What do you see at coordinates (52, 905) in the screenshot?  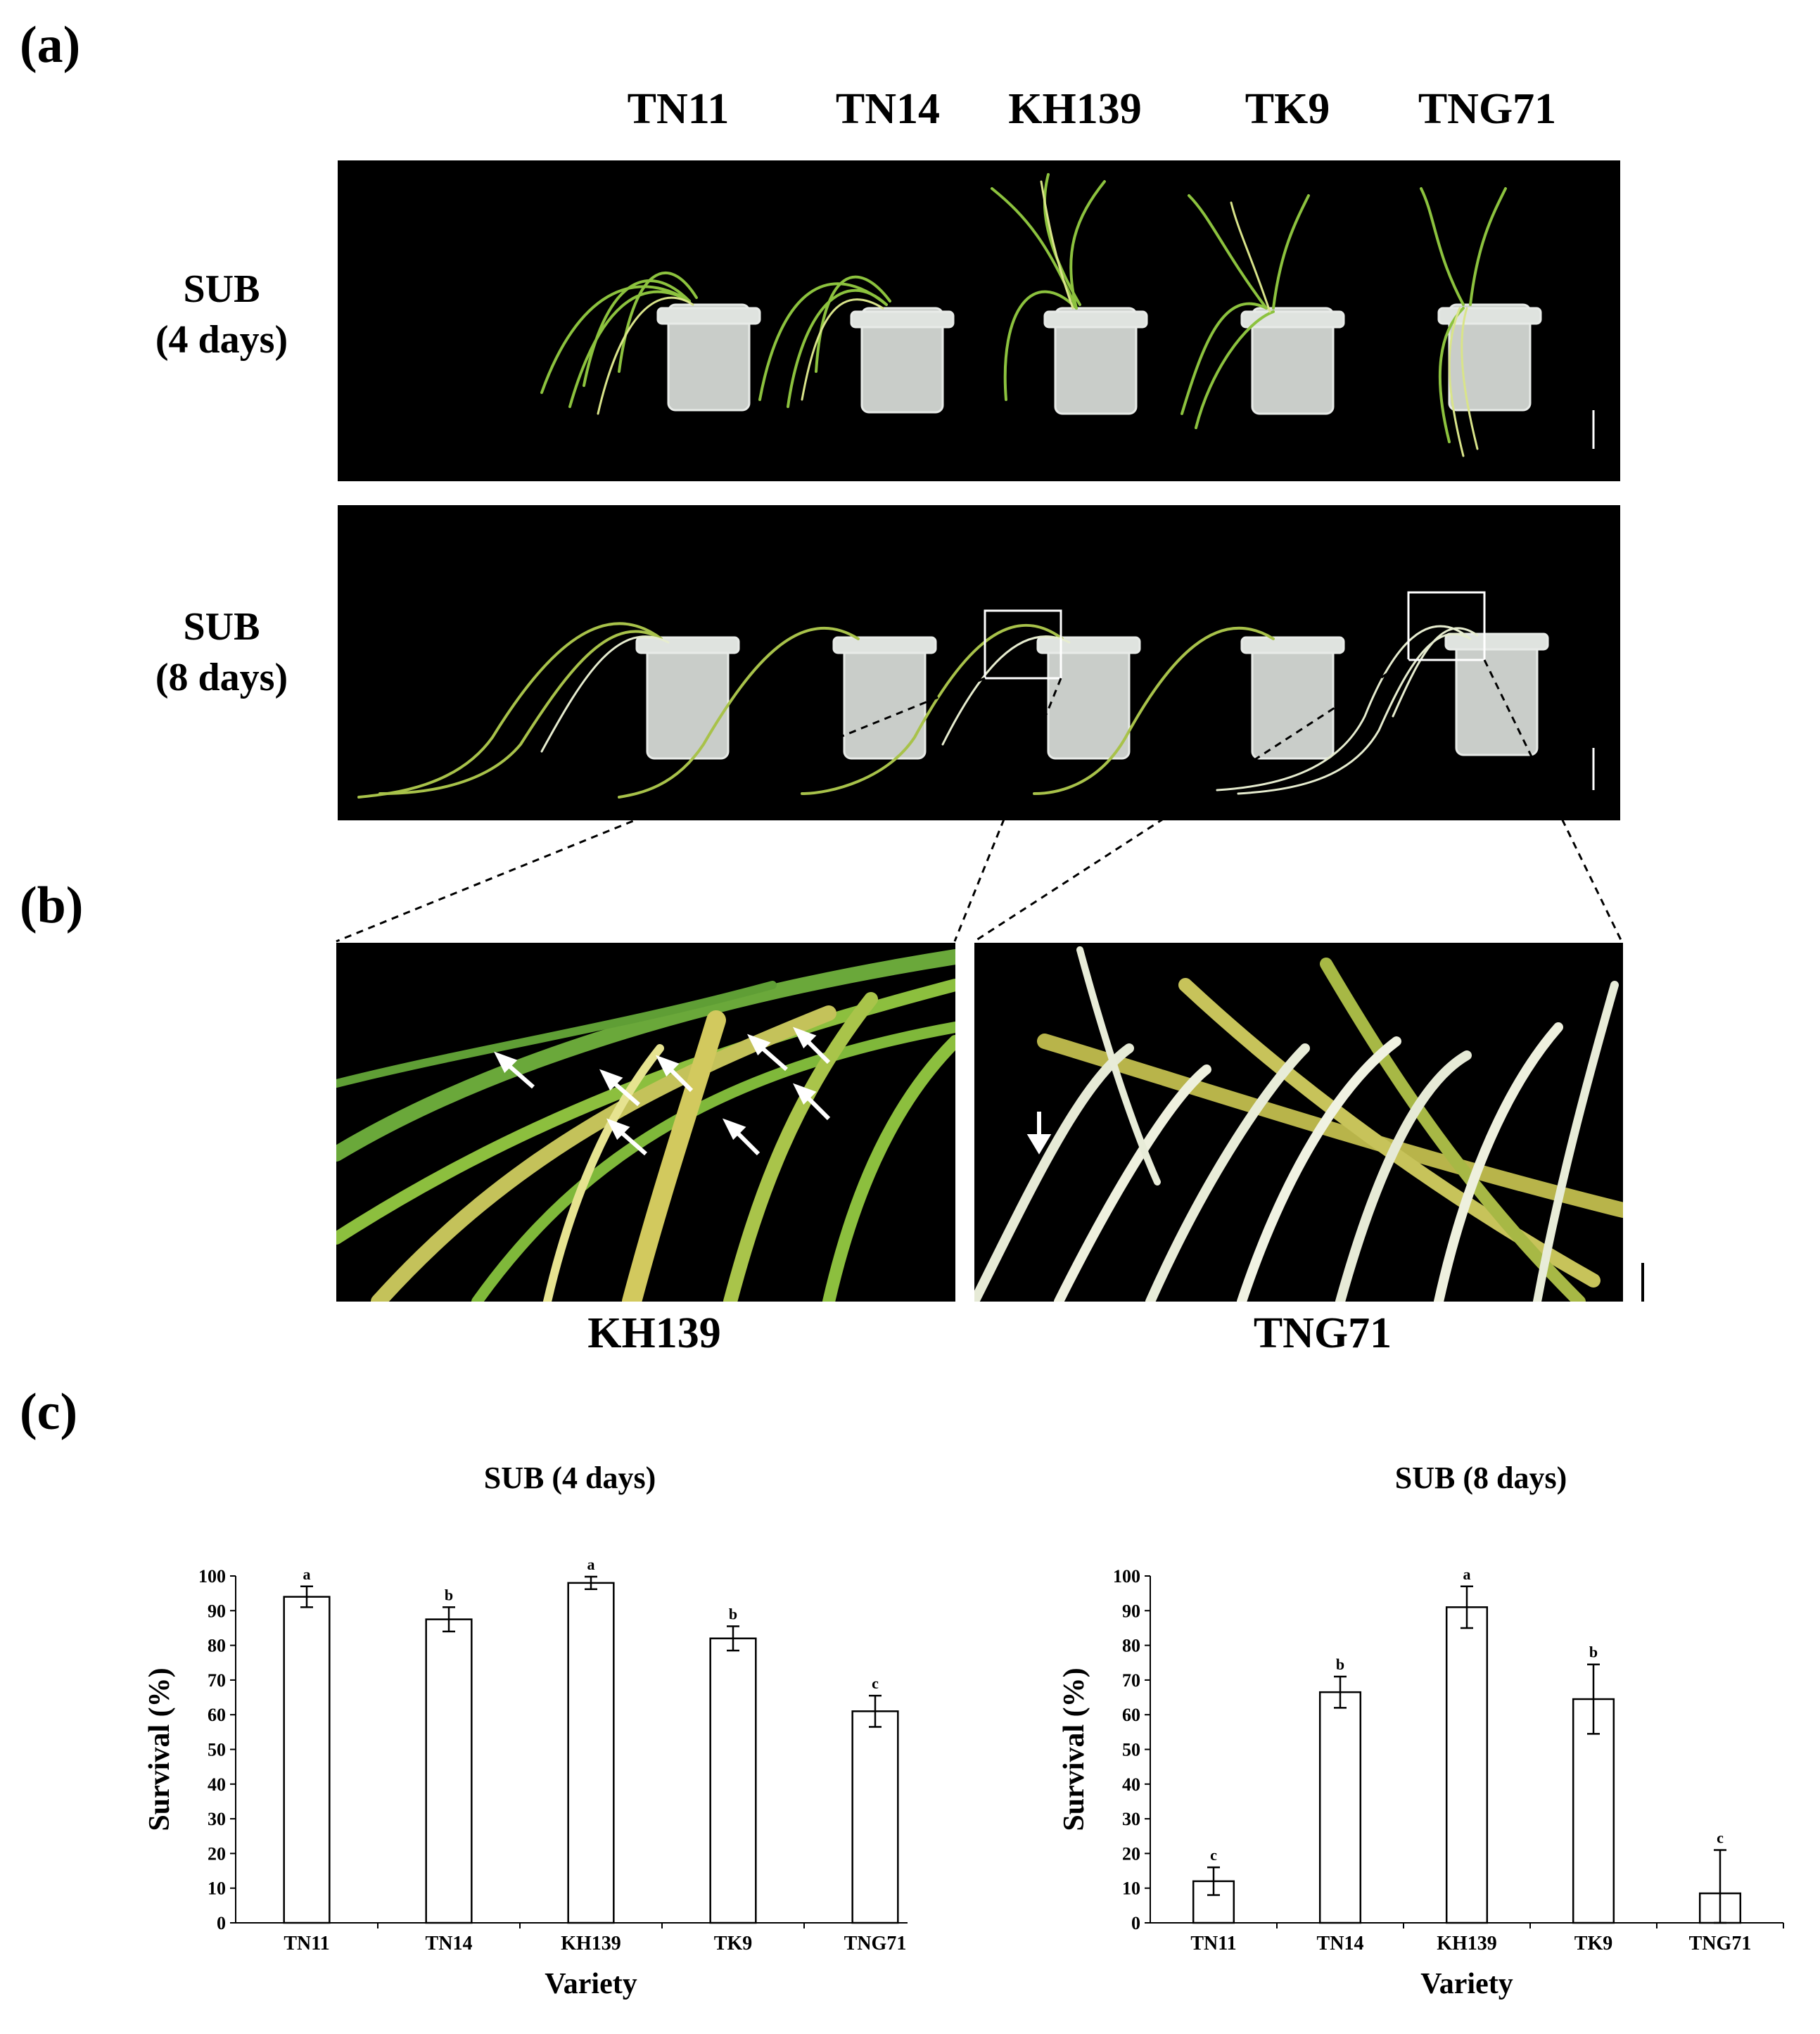 I see `panel-label-b: (b)` at bounding box center [52, 905].